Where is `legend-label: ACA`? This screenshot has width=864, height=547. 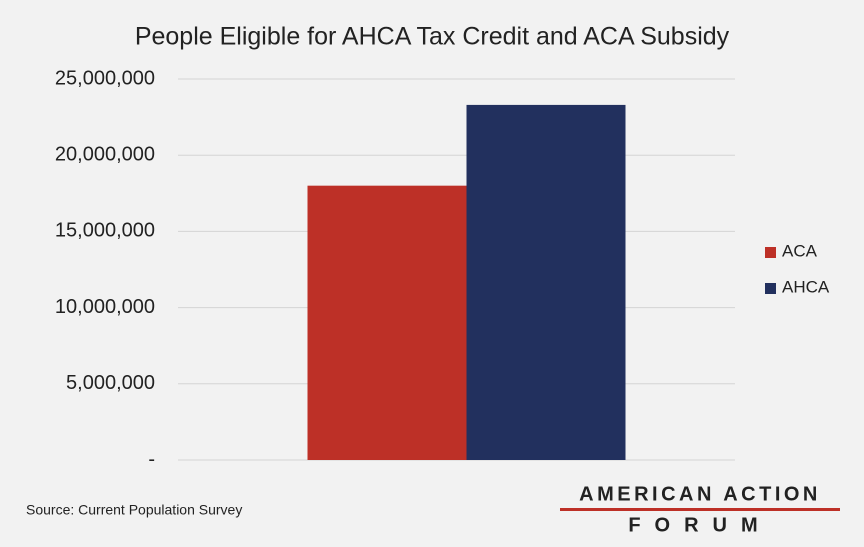 legend-label: ACA is located at coordinates (800, 250).